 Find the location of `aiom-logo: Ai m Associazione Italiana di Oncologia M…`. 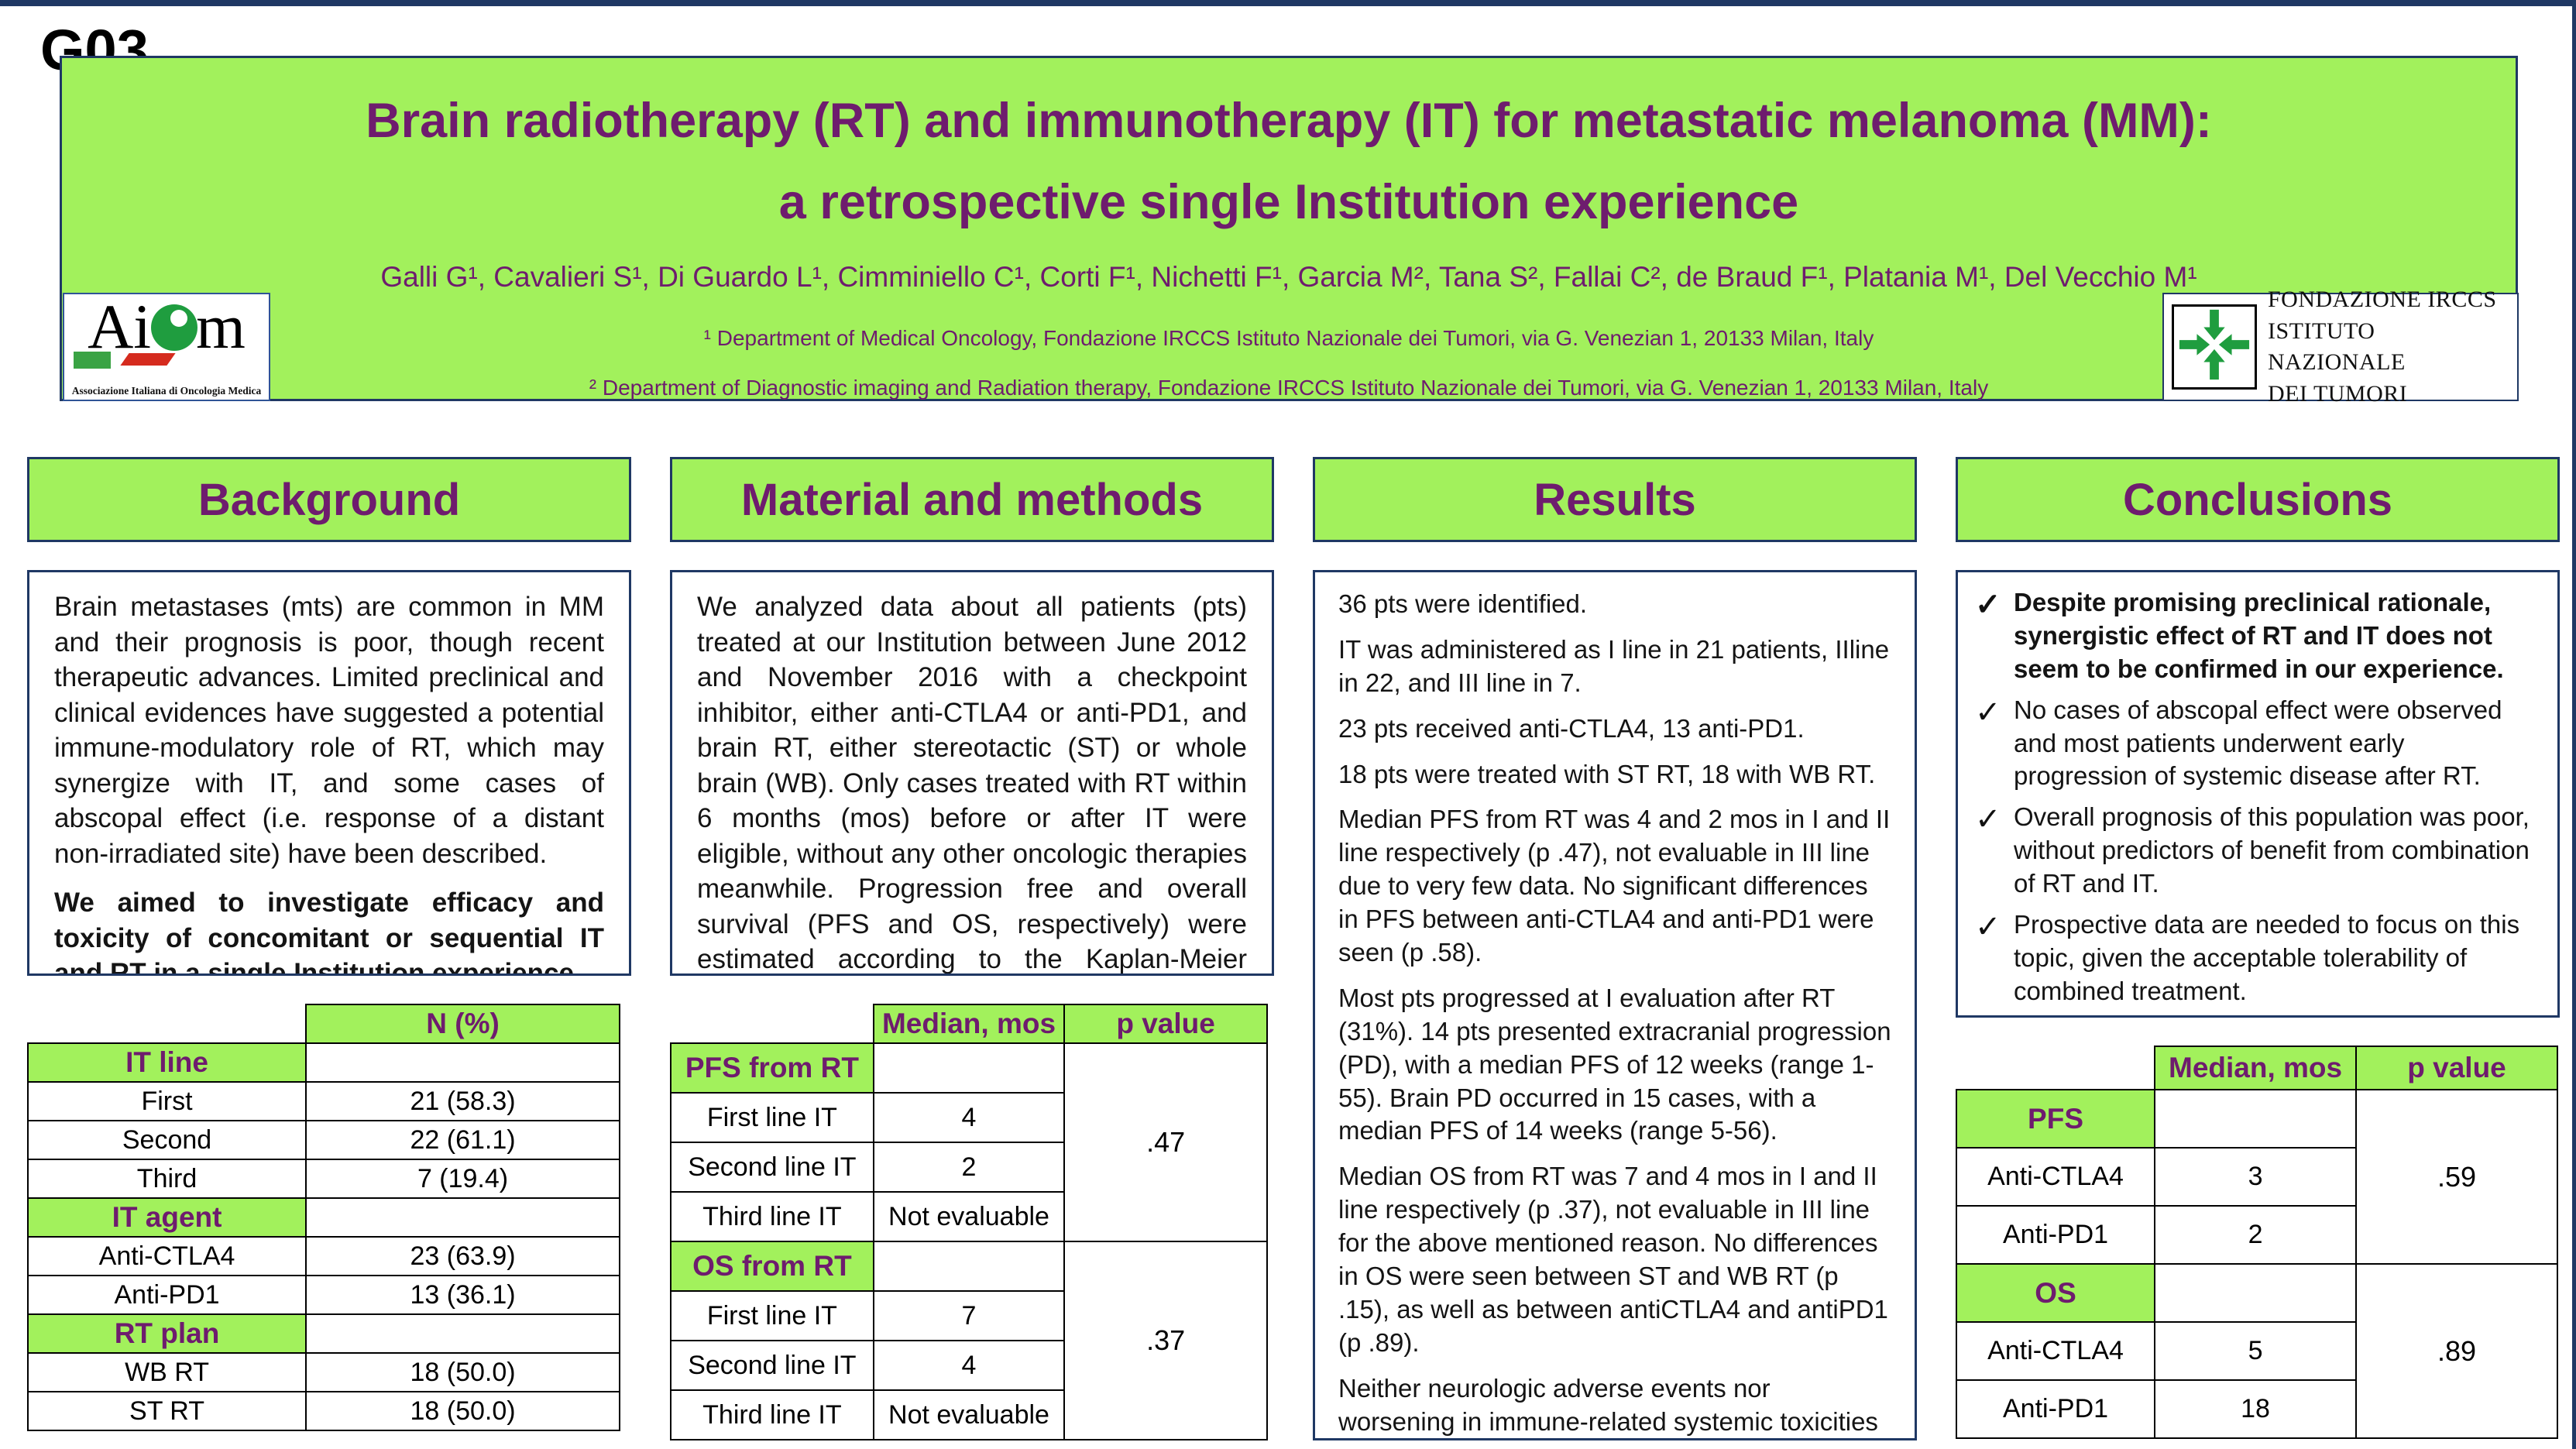

aiom-logo: Ai m Associazione Italiana di Oncologia M… is located at coordinates (166, 347).